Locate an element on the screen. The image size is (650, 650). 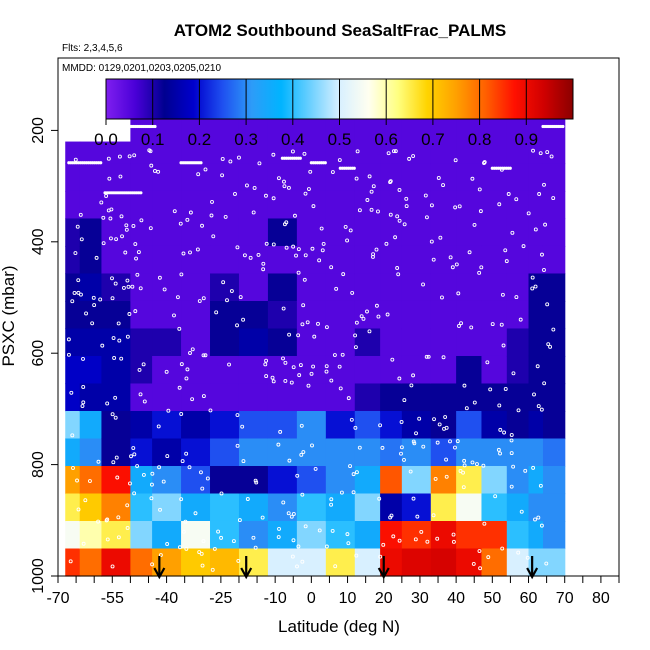
arrow-head is located at coordinates (246, 573).